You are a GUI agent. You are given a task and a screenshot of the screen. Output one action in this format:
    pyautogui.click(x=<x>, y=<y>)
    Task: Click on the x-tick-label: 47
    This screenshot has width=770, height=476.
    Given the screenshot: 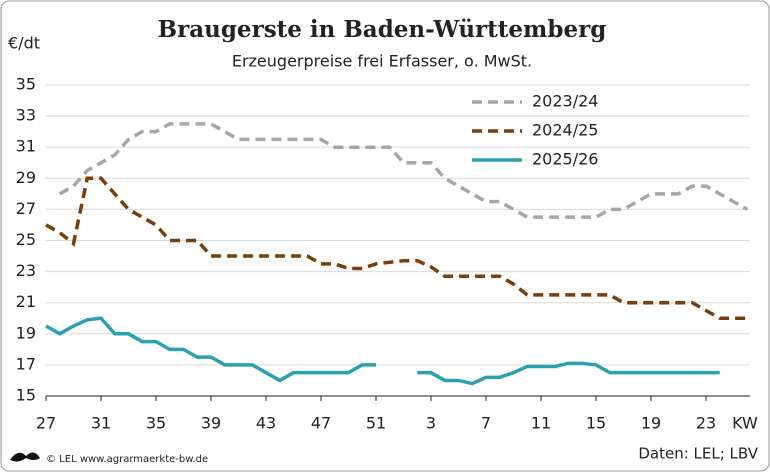 What is the action you would take?
    pyautogui.click(x=321, y=423)
    